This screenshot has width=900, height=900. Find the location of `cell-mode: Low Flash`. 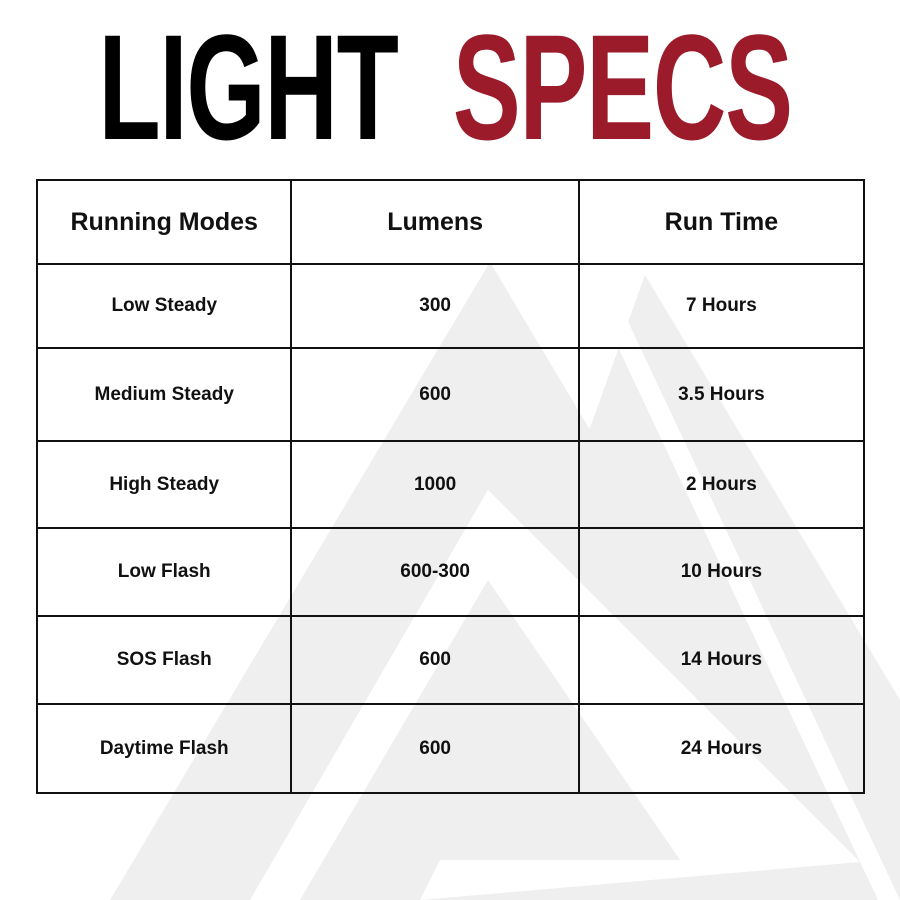

cell-mode: Low Flash is located at coordinates (164, 572).